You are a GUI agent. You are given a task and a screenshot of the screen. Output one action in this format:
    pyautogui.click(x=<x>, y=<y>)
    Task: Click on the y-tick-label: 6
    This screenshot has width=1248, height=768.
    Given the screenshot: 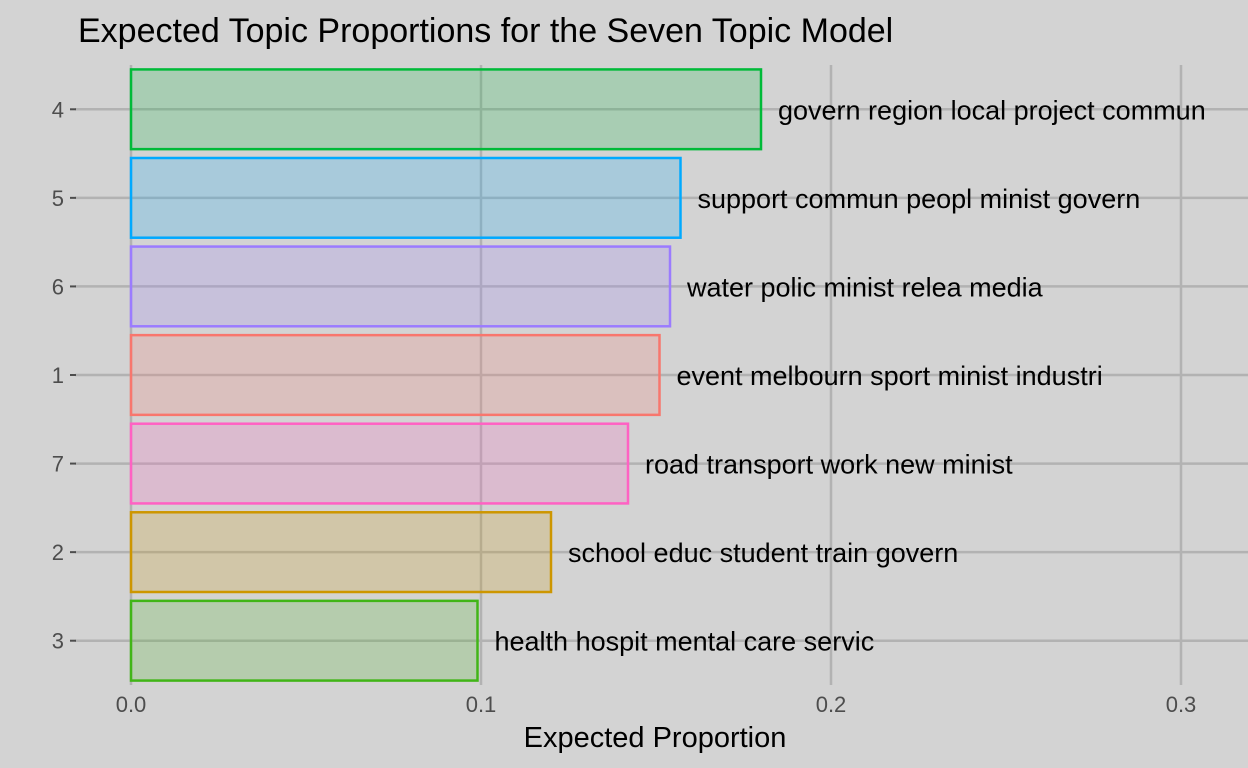 What is the action you would take?
    pyautogui.click(x=58, y=286)
    